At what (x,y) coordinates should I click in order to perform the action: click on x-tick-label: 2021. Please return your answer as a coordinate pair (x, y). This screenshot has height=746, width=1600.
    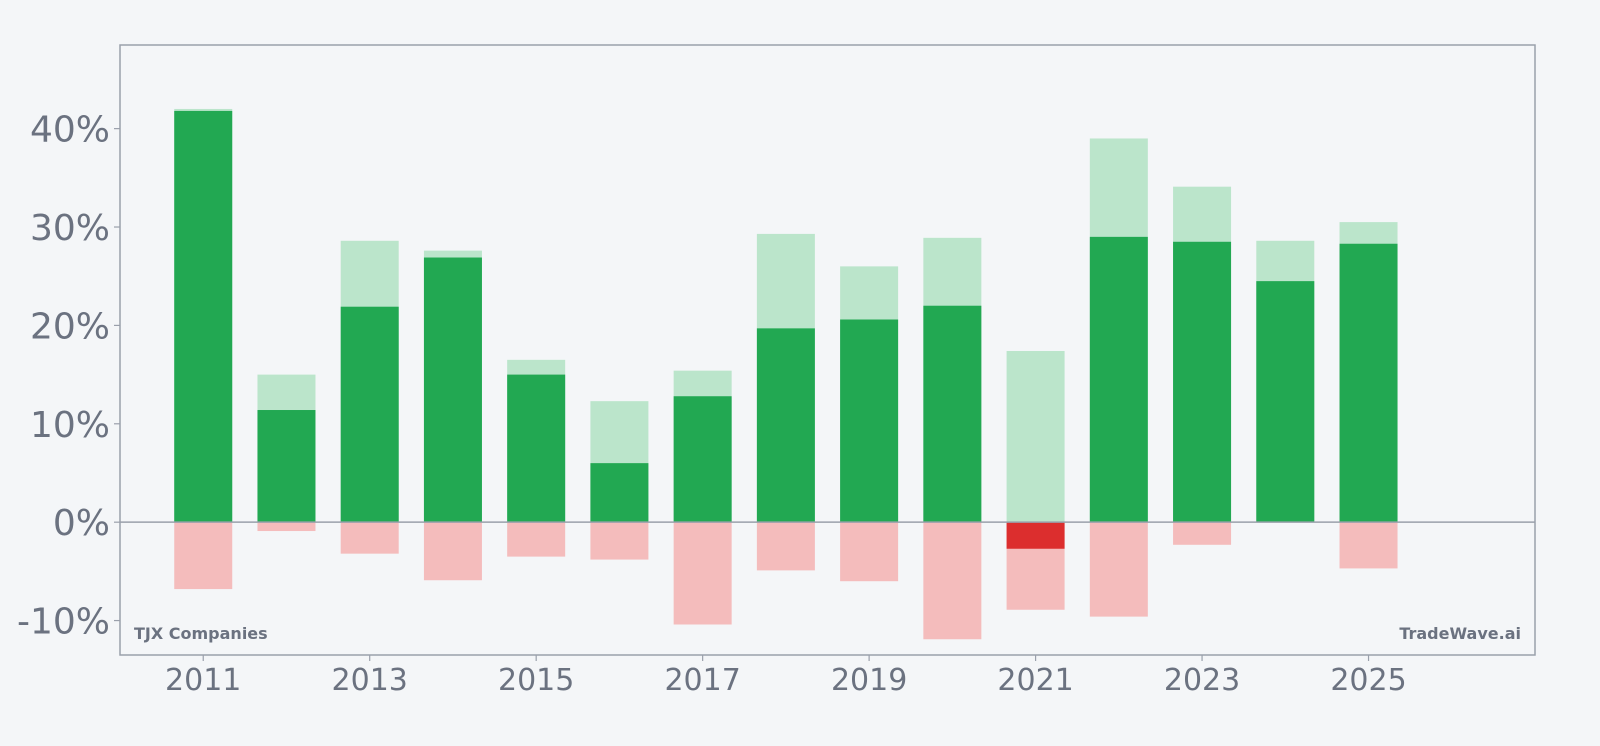
    Looking at the image, I should click on (1035, 680).